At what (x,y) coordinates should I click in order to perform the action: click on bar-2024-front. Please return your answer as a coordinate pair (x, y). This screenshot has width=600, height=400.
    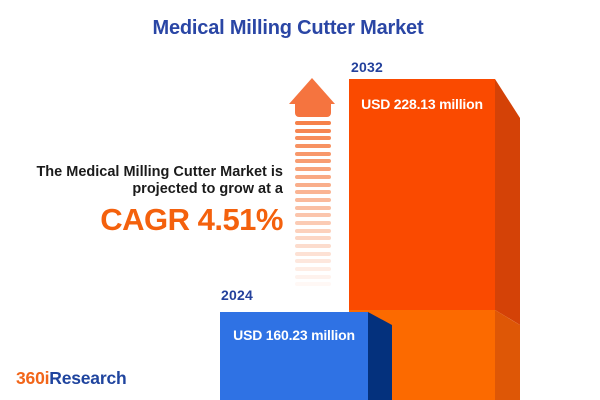
    Looking at the image, I should click on (294, 356).